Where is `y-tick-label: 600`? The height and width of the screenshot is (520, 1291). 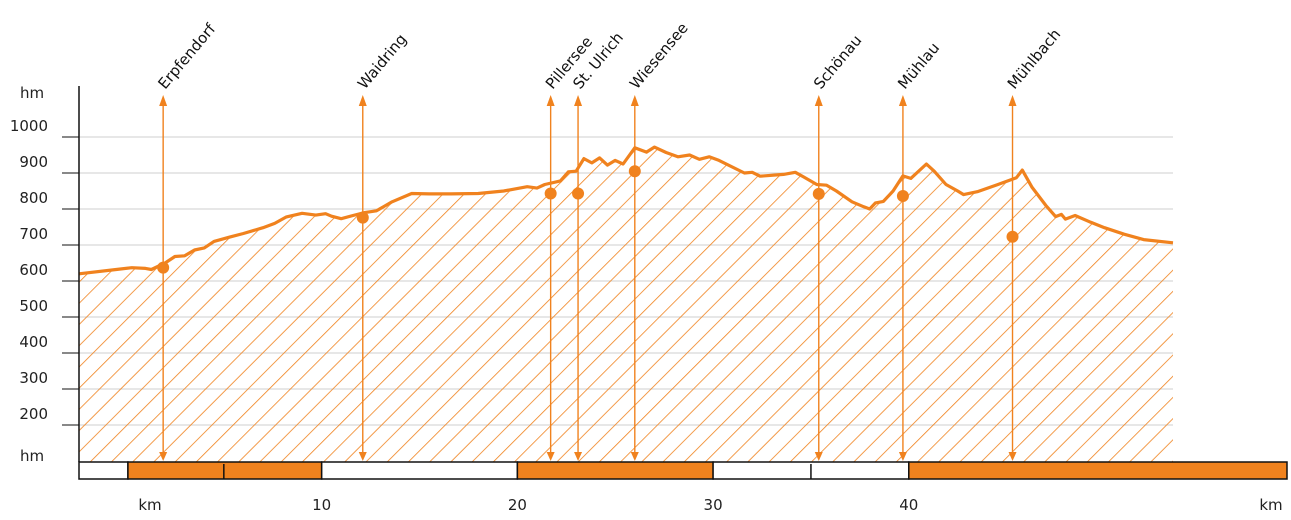 y-tick-label: 600 is located at coordinates (33, 270).